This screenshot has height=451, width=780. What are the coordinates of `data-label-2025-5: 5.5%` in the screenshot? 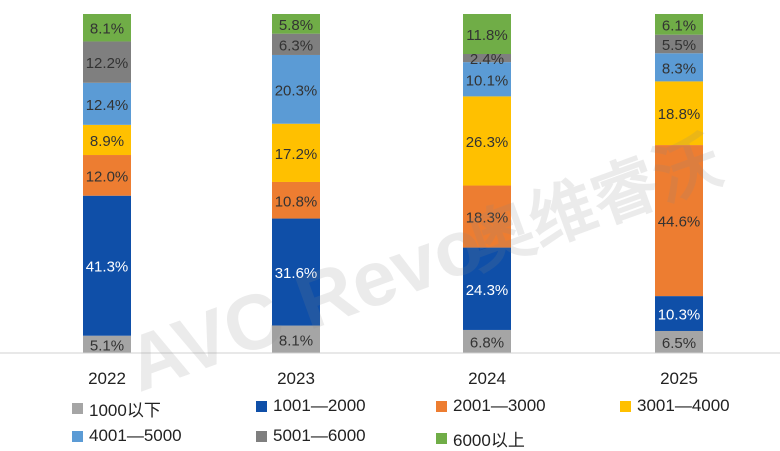 It's located at (679, 45).